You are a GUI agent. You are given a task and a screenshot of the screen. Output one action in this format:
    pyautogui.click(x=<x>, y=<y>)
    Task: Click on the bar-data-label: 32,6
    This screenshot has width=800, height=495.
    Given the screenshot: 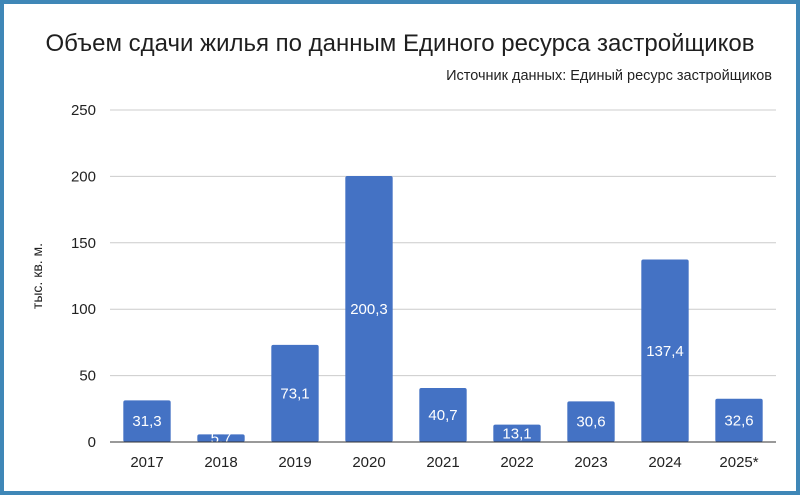 What is the action you would take?
    pyautogui.click(x=738, y=420)
    